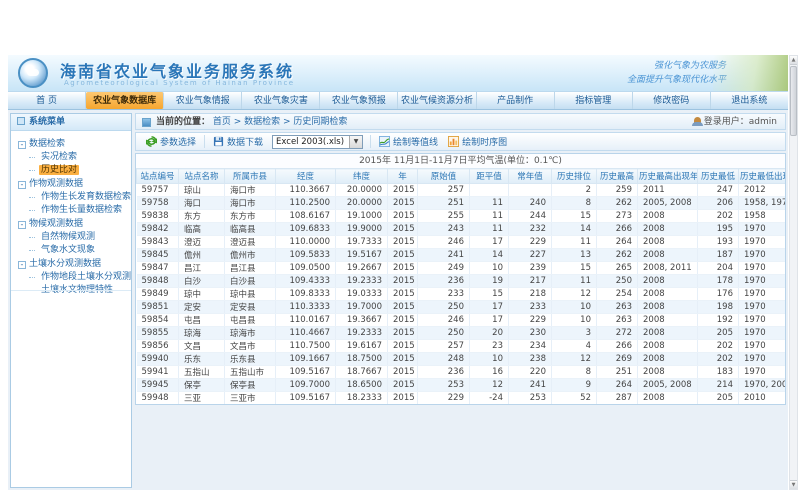 The height and width of the screenshot is (500, 800). What do you see at coordinates (318, 141) in the screenshot?
I see `format-select: Excel 2003(.xls) ▼` at bounding box center [318, 141].